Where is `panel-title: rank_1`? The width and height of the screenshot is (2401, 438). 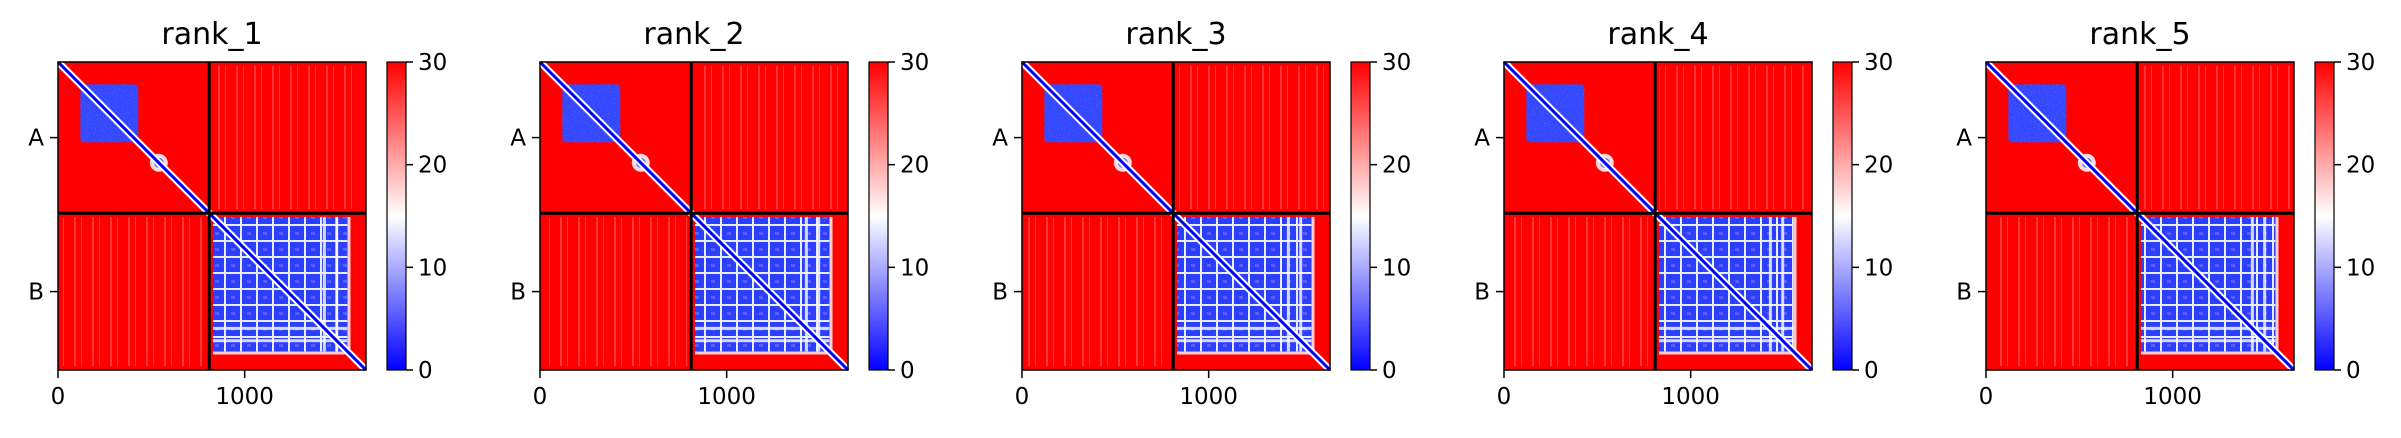 panel-title: rank_1 is located at coordinates (211, 34).